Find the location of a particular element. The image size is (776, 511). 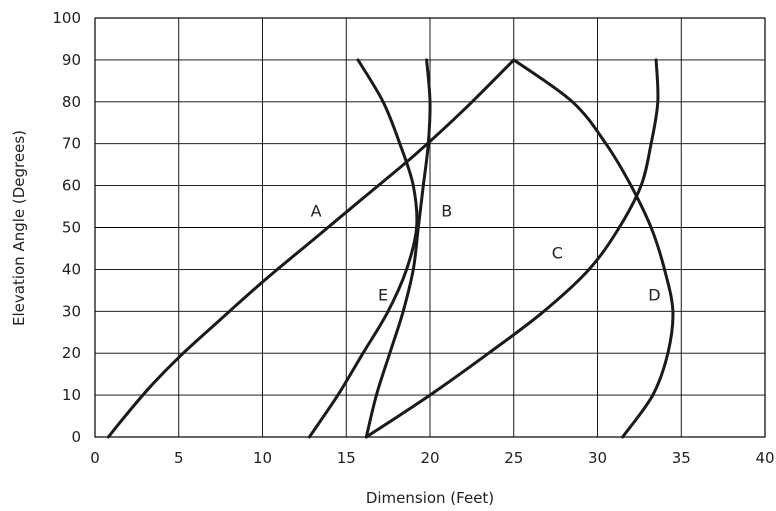

series-line-E is located at coordinates (363, 248).